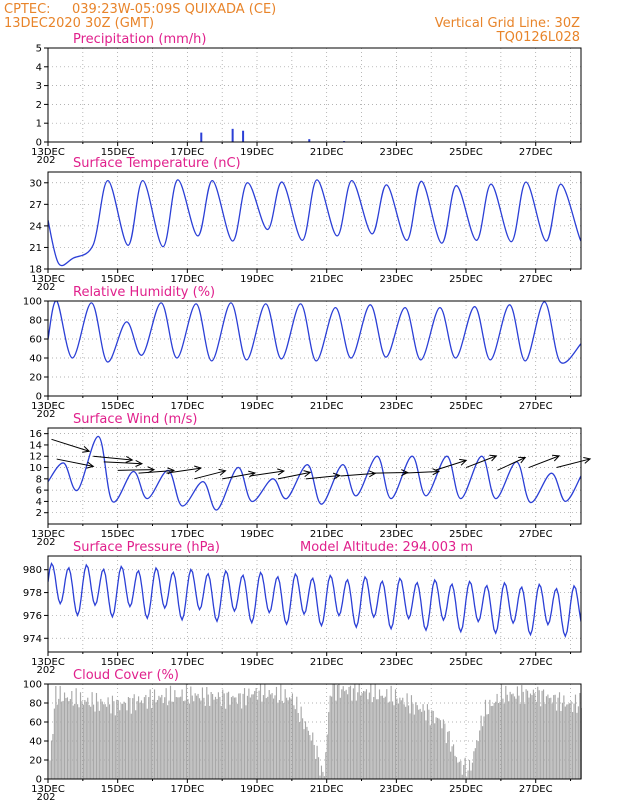 The image size is (618, 800). Describe the element at coordinates (386, 547) in the screenshot. I see `pres-subtitle: Model Altitude: 294.003 m` at that location.